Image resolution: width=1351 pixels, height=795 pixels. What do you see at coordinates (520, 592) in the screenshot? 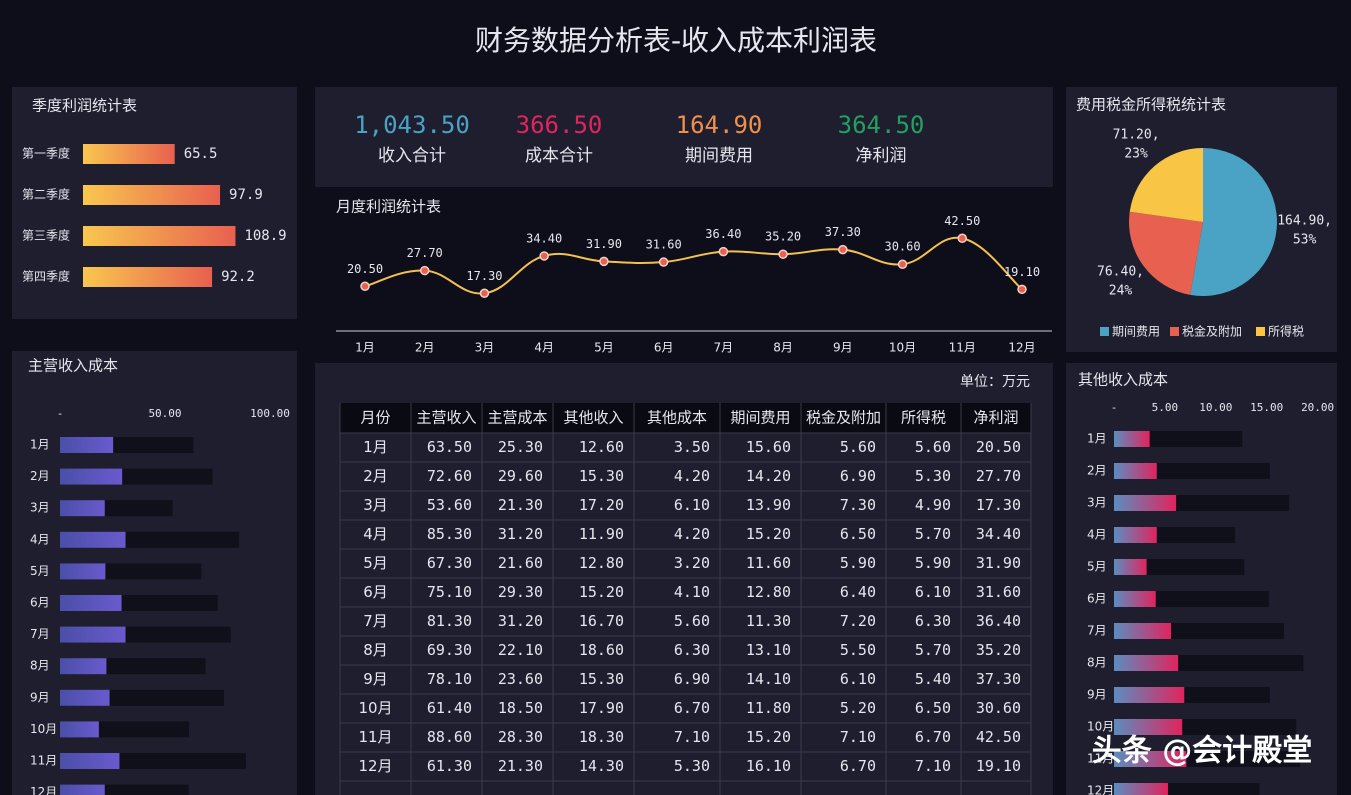
I see `table-cell: 29.30` at bounding box center [520, 592].